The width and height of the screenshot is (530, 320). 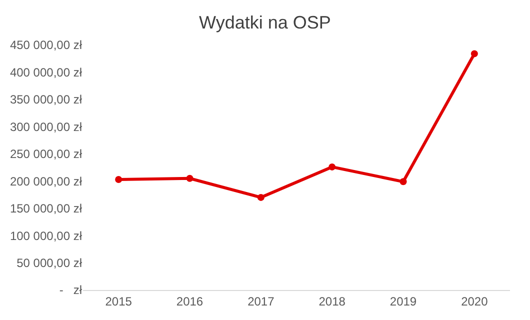 What do you see at coordinates (46, 181) in the screenshot?
I see `y-tick-label: 200 000,00 zł` at bounding box center [46, 181].